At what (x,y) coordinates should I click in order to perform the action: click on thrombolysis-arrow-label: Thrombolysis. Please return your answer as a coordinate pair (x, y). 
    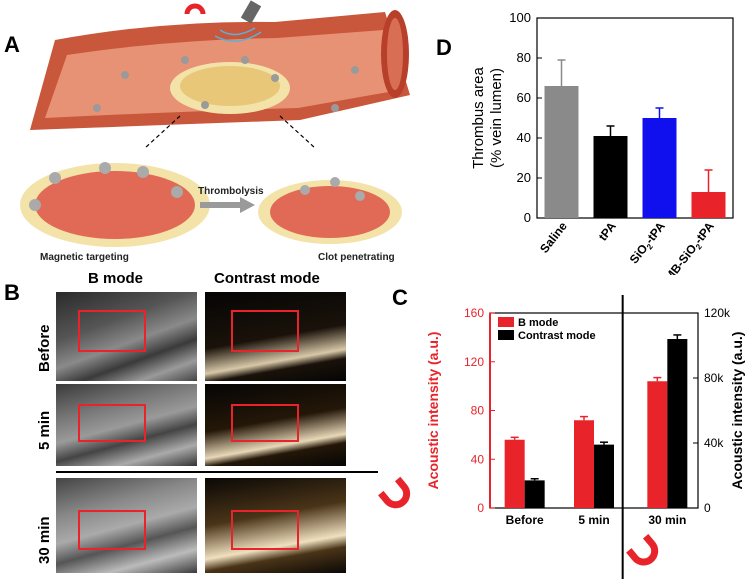
    Looking at the image, I should click on (231, 191).